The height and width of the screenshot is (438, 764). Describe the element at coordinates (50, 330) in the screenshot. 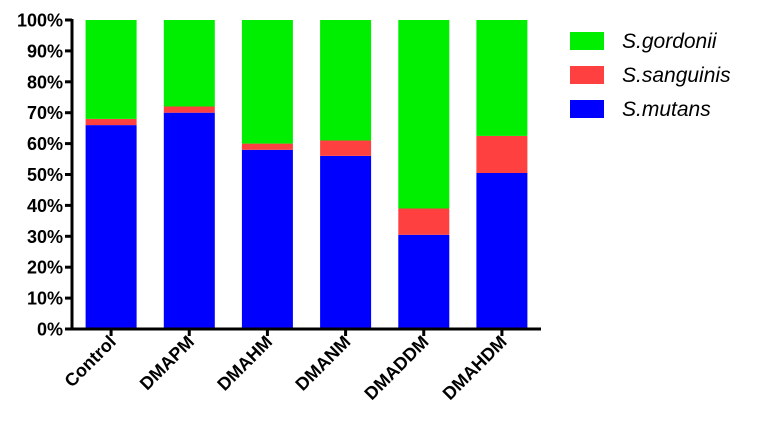

I see `y-tick-label: 0%` at that location.